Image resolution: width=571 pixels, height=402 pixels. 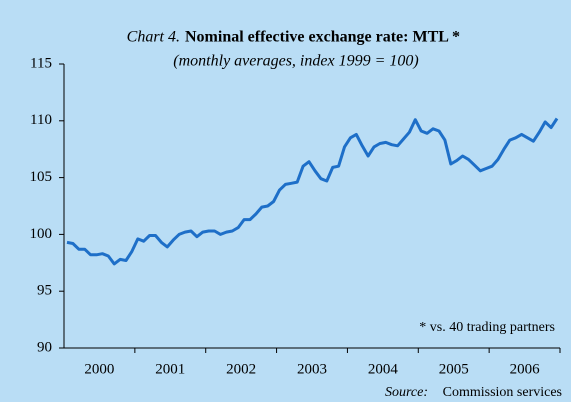 What do you see at coordinates (41, 63) in the screenshot?
I see `y-tick-label: 115` at bounding box center [41, 63].